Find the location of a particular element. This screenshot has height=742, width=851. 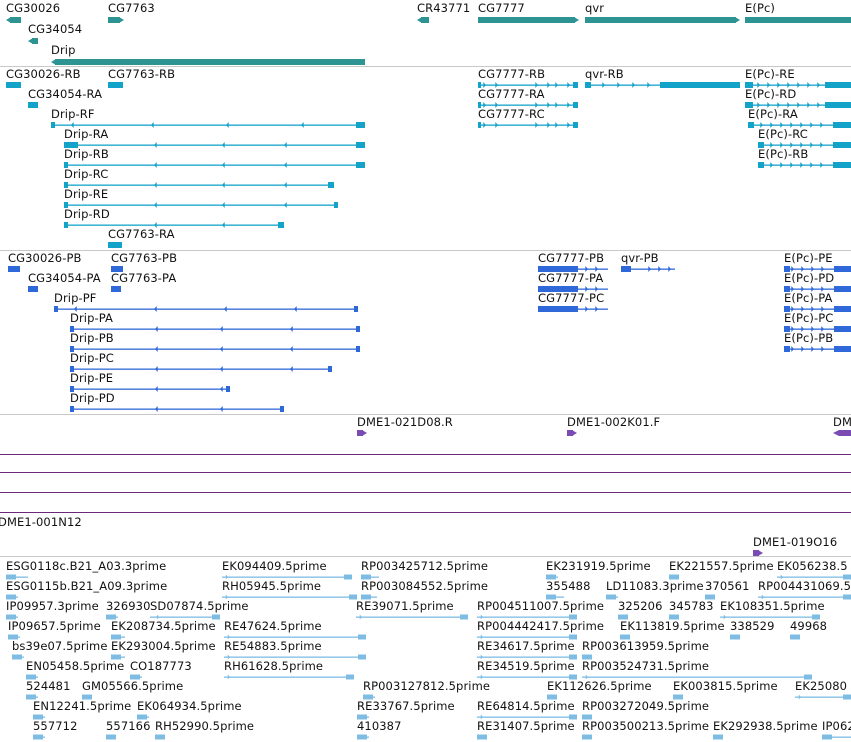

feature-label: 557712 is located at coordinates (55, 726).